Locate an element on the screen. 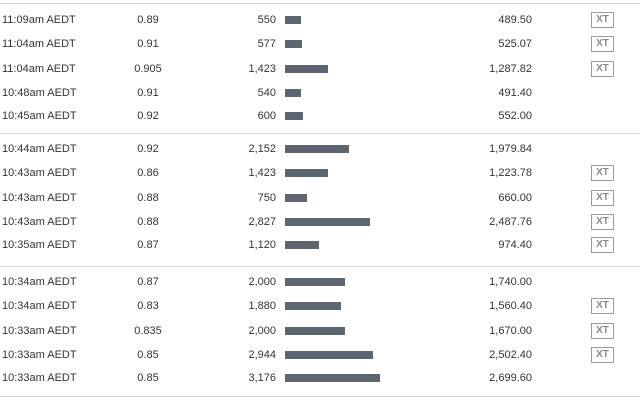 Image resolution: width=640 pixels, height=401 pixels. trade-volume: 2,827 is located at coordinates (262, 222).